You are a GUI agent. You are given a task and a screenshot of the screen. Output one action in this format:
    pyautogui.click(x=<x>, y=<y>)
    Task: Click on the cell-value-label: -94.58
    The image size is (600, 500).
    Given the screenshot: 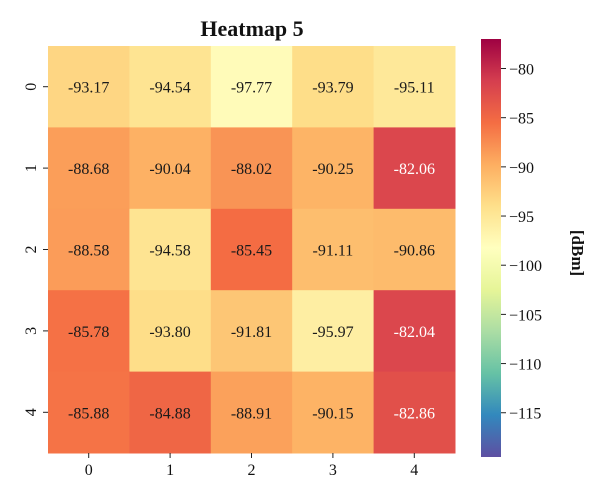 What is the action you would take?
    pyautogui.click(x=169, y=251)
    